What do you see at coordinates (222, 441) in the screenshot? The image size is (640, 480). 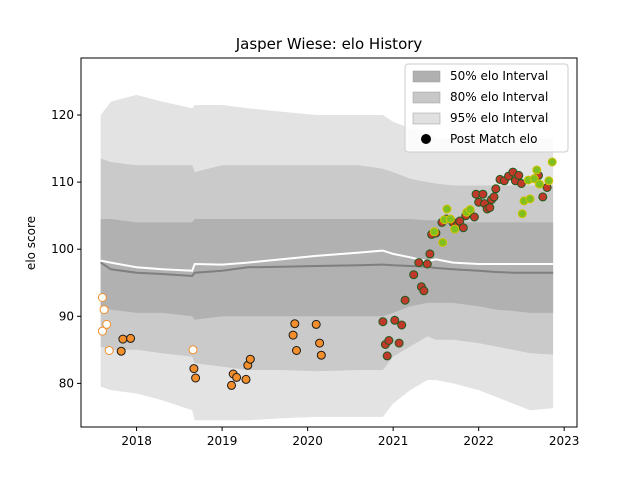 I see `x-tick-label: 2019` at bounding box center [222, 441].